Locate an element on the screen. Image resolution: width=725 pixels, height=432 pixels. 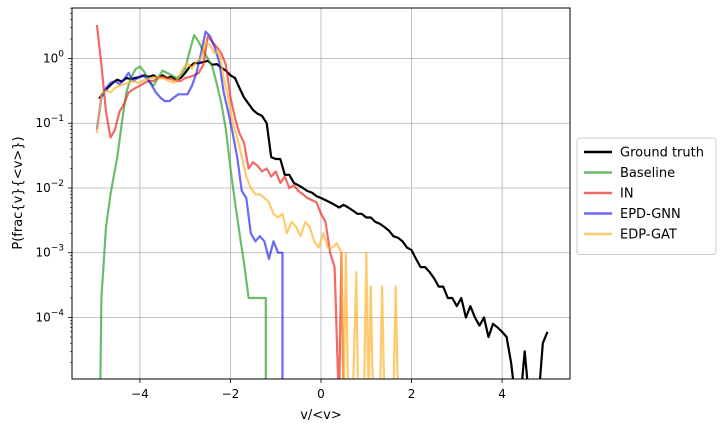
y-tick-label: 10⁻¹ is located at coordinates (49, 122).